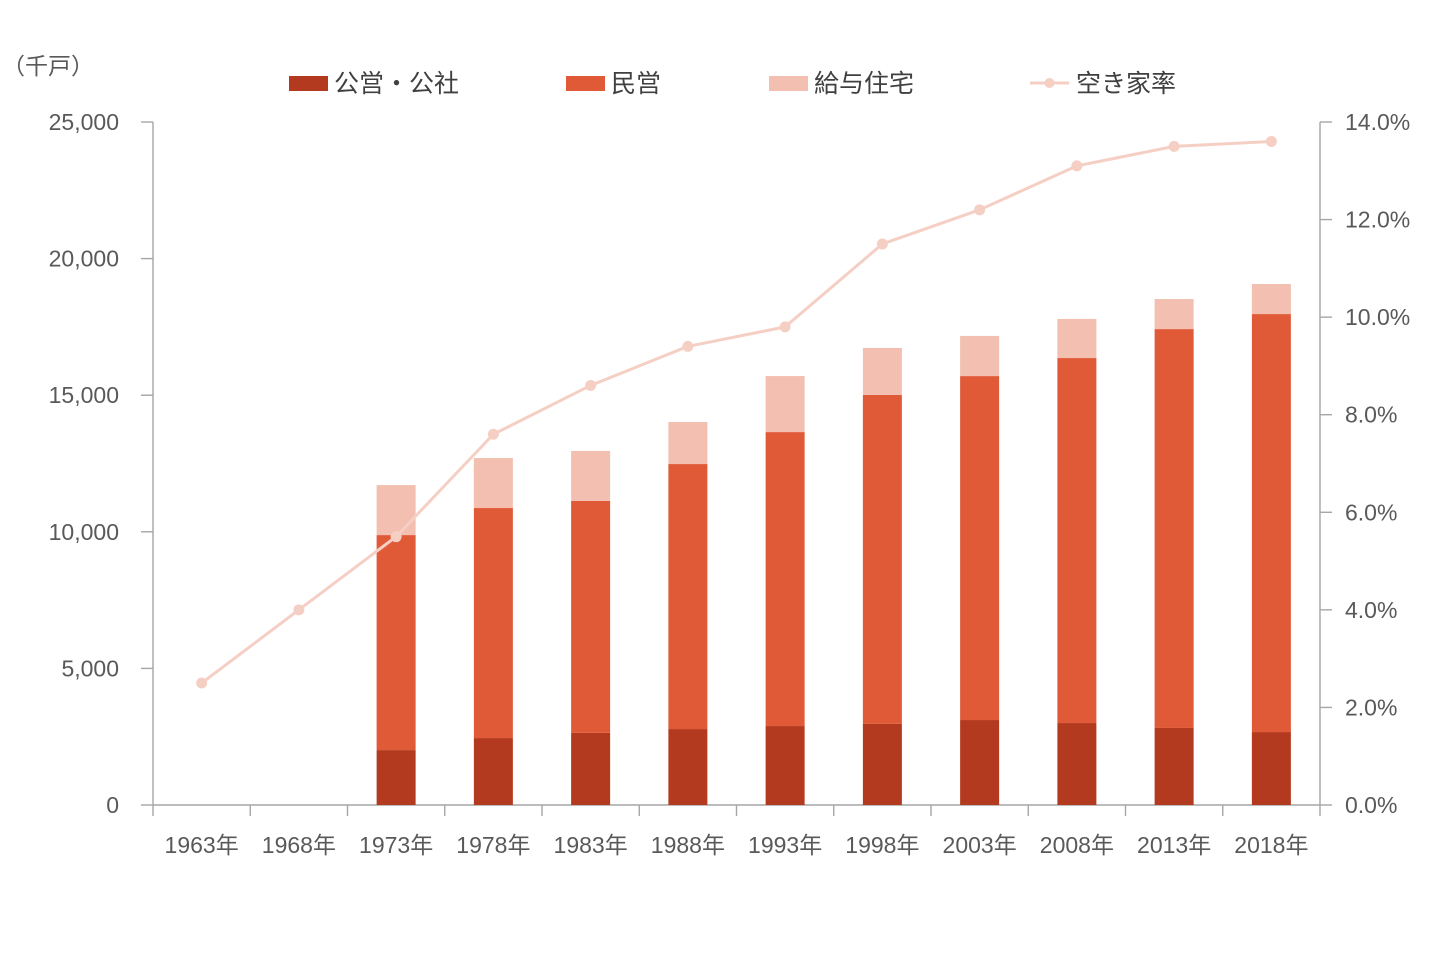 This screenshot has width=1454, height=959. Describe the element at coordinates (882, 845) in the screenshot. I see `x-tick-label: 1998年` at that location.